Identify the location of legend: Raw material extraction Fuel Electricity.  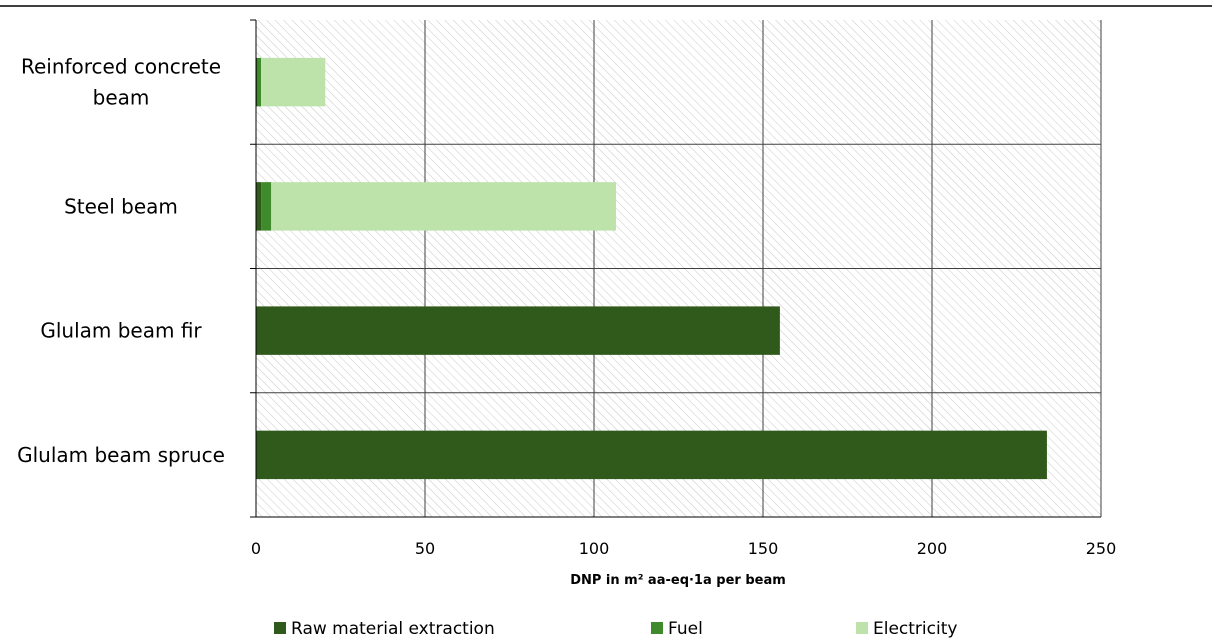
(615, 629).